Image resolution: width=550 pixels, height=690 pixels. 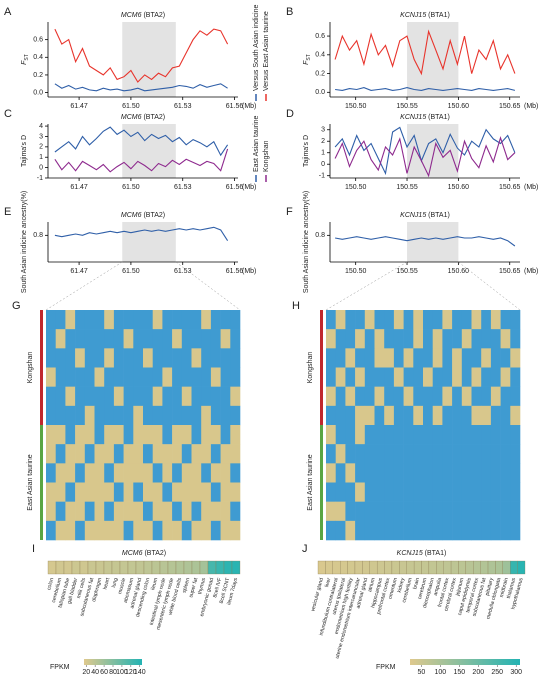 What do you see at coordinates (249, 271) in the screenshot?
I see `x-axis-unit: (Mb)` at bounding box center [249, 271].